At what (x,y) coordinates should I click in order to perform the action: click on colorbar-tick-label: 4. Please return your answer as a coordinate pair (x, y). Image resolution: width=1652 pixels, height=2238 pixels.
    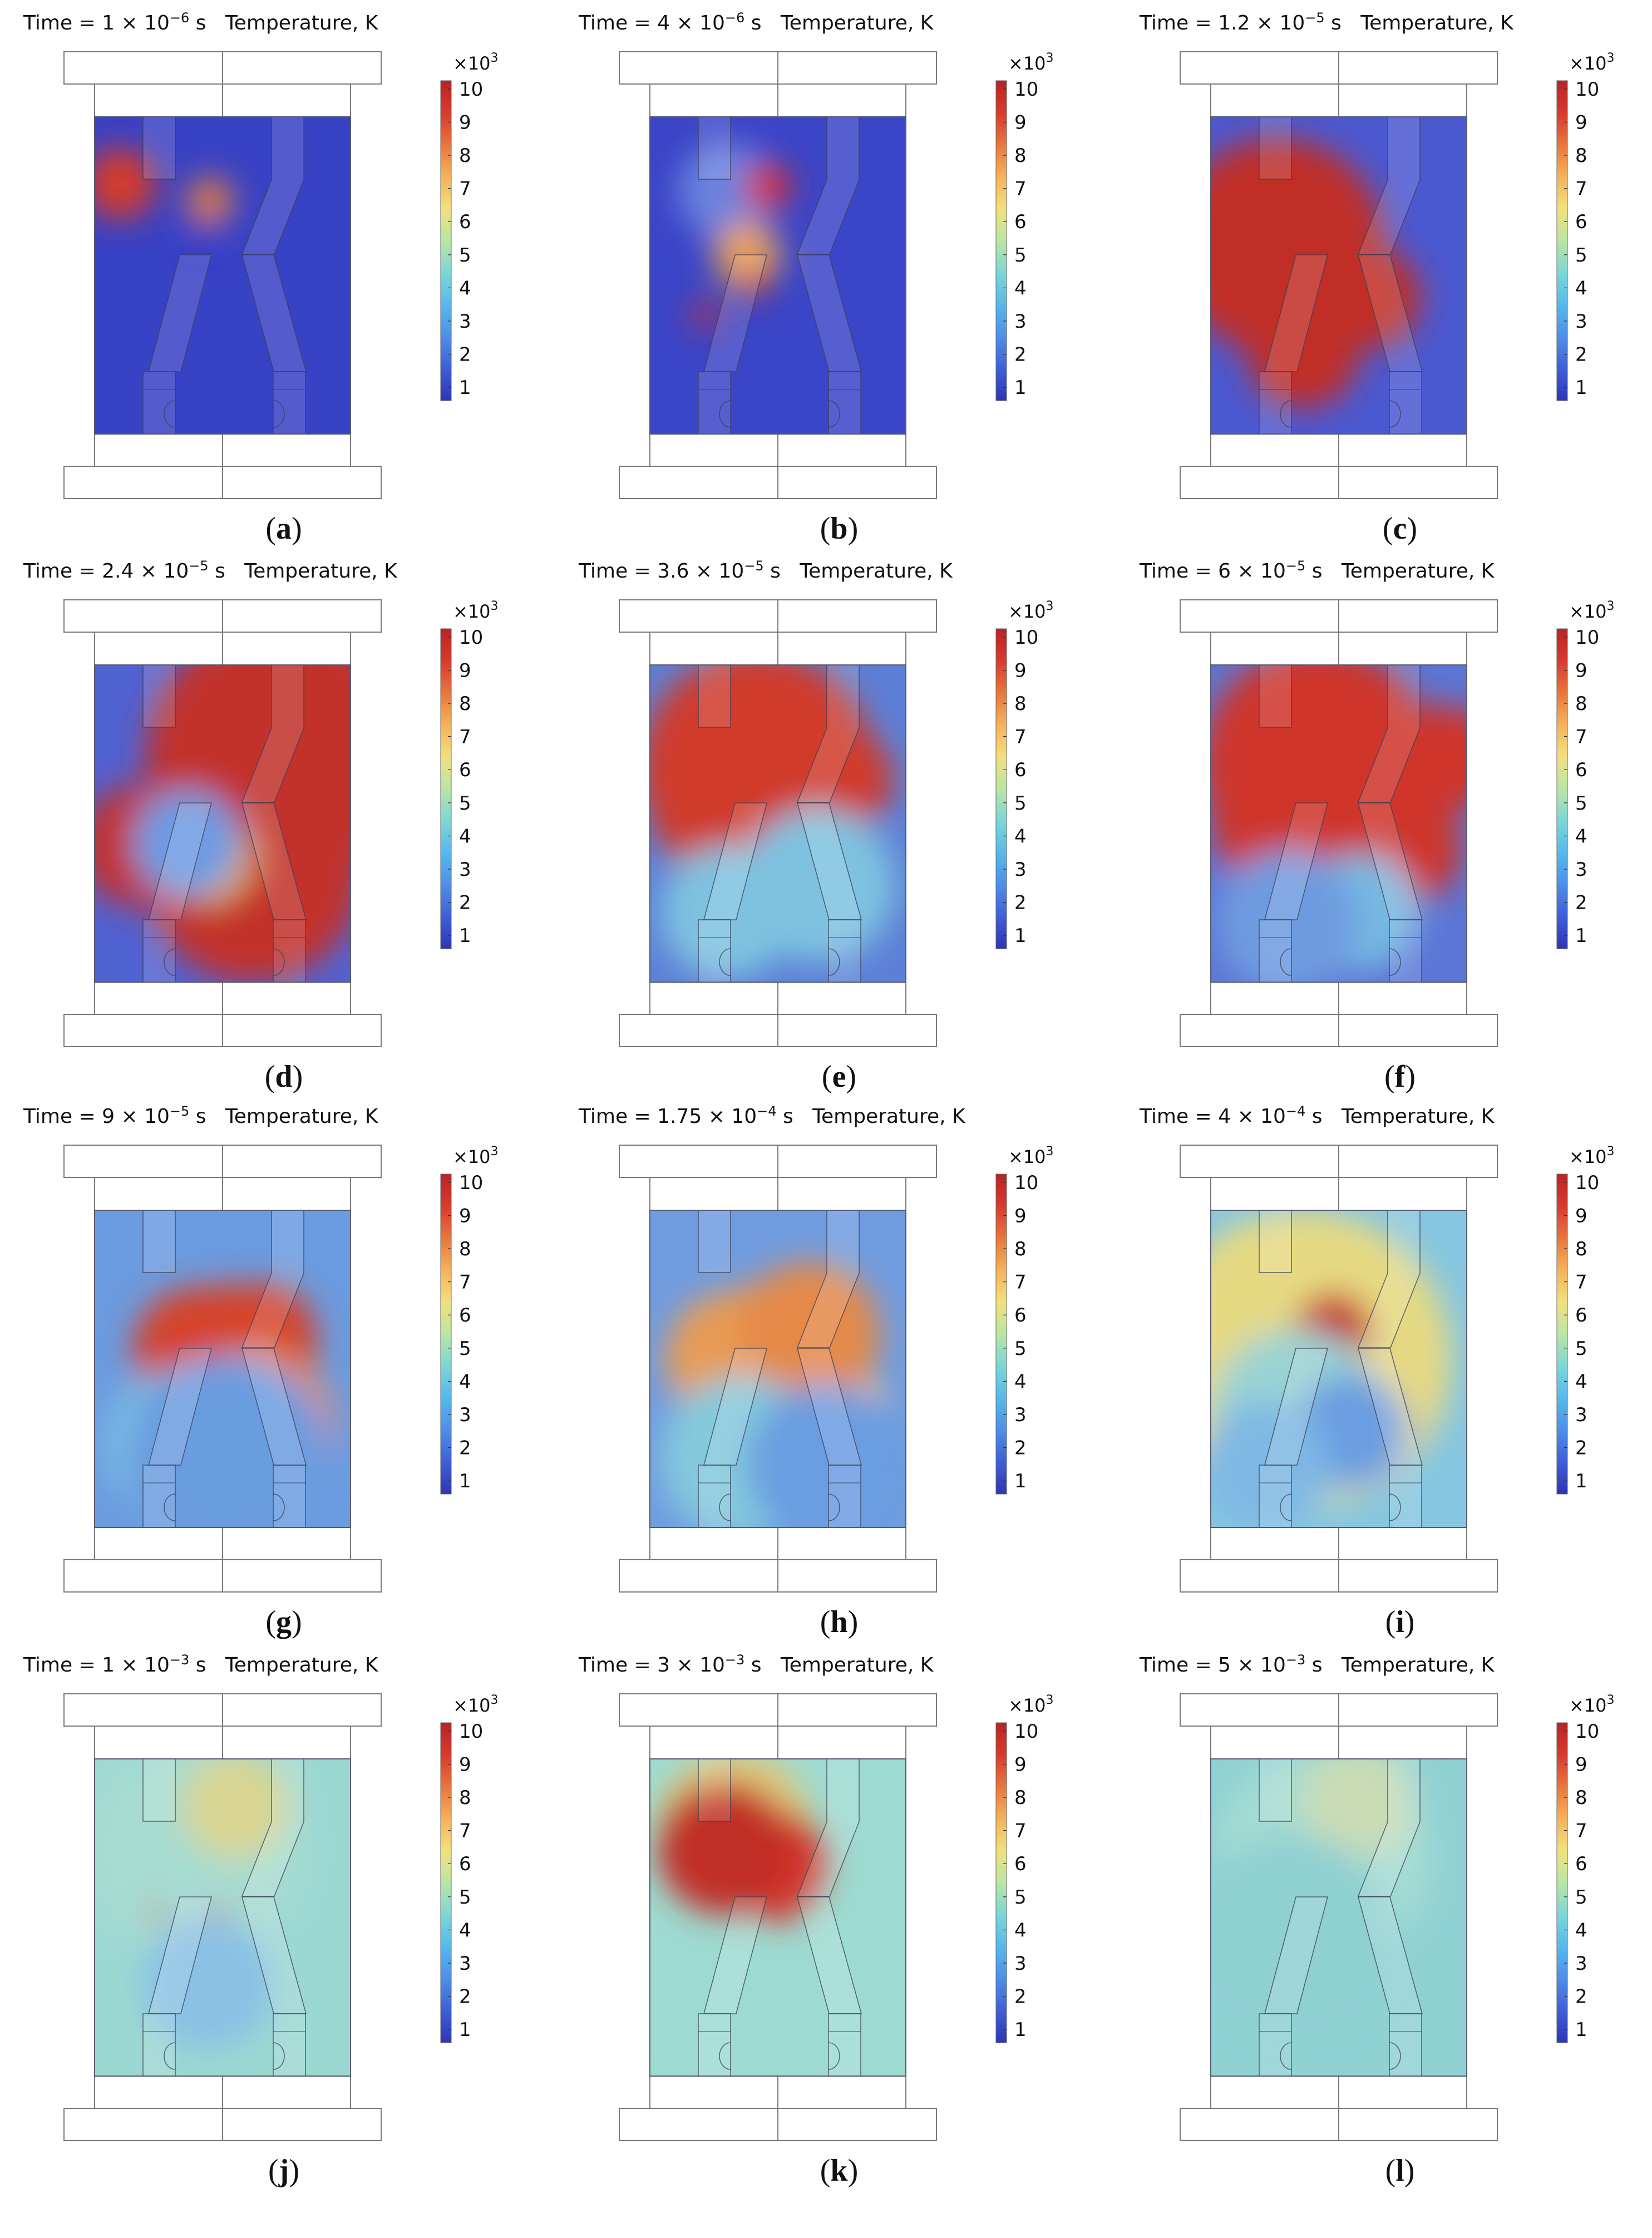
    Looking at the image, I should click on (465, 288).